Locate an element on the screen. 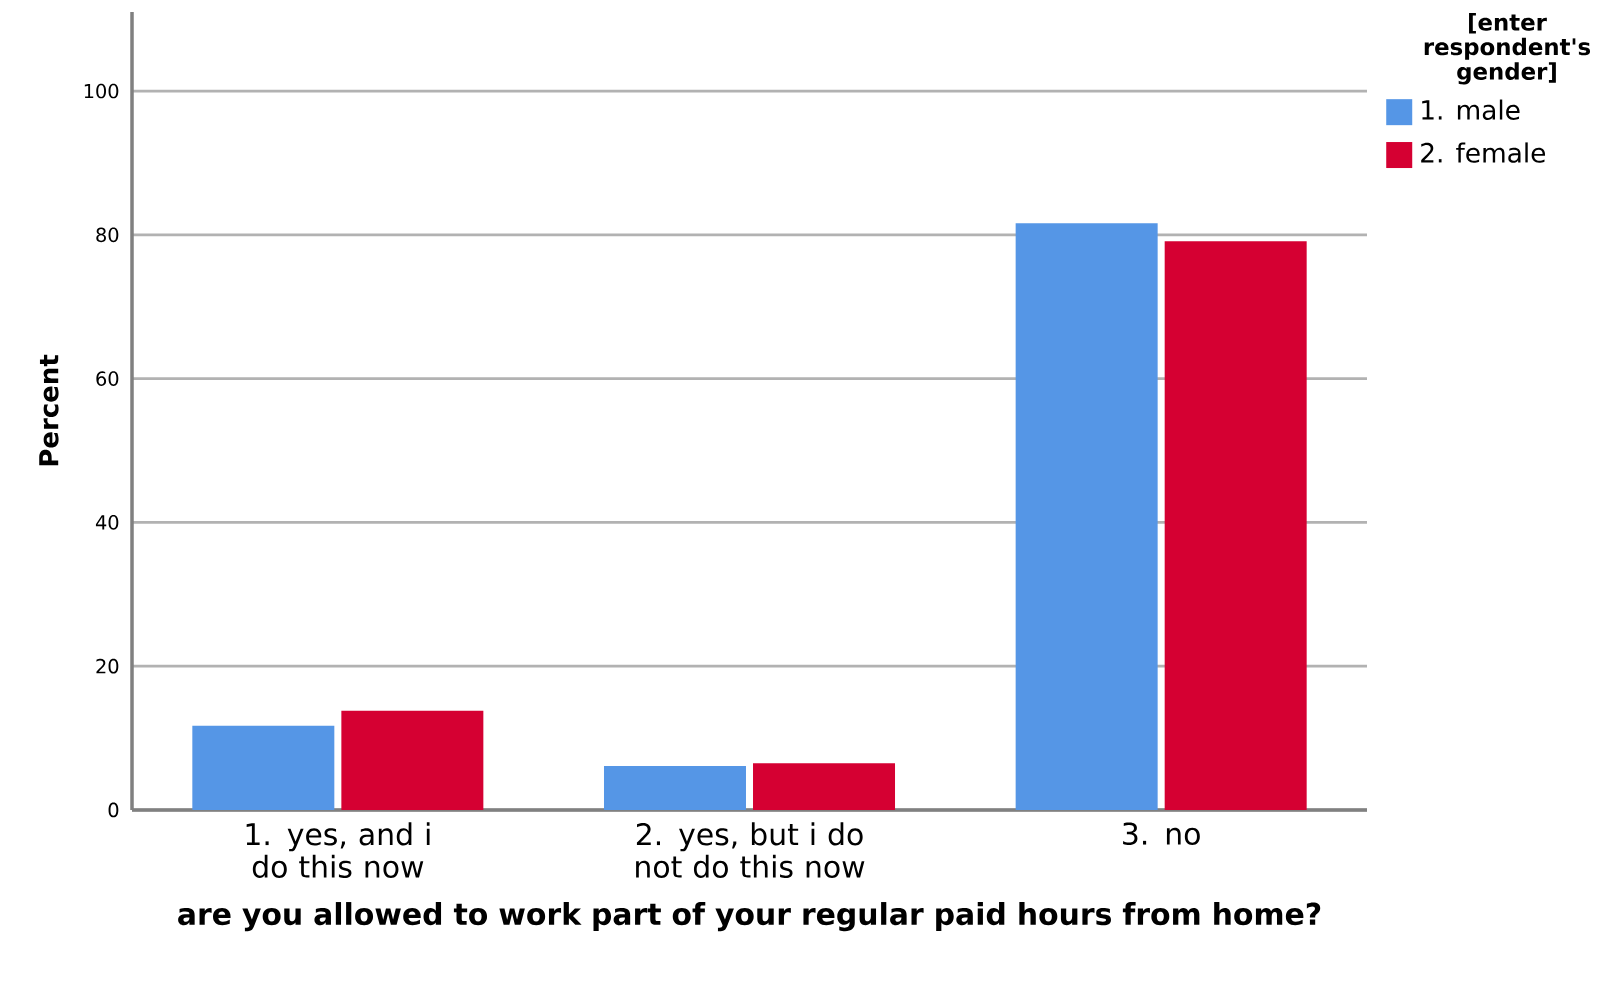 Image resolution: width=1610 pixels, height=1000 pixels. legend-label: 2. female is located at coordinates (1483, 152).